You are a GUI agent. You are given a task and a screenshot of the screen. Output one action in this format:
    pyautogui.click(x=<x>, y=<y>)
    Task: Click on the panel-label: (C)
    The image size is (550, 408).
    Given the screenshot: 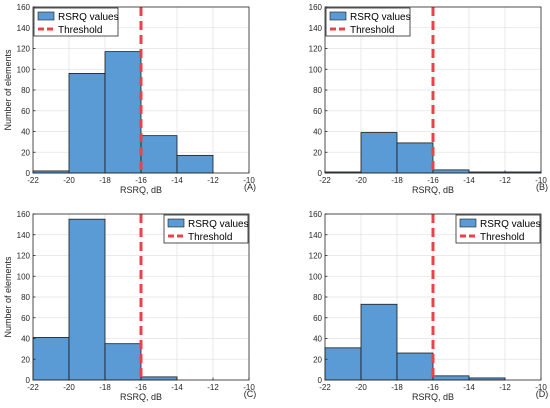 What is the action you would take?
    pyautogui.click(x=250, y=394)
    